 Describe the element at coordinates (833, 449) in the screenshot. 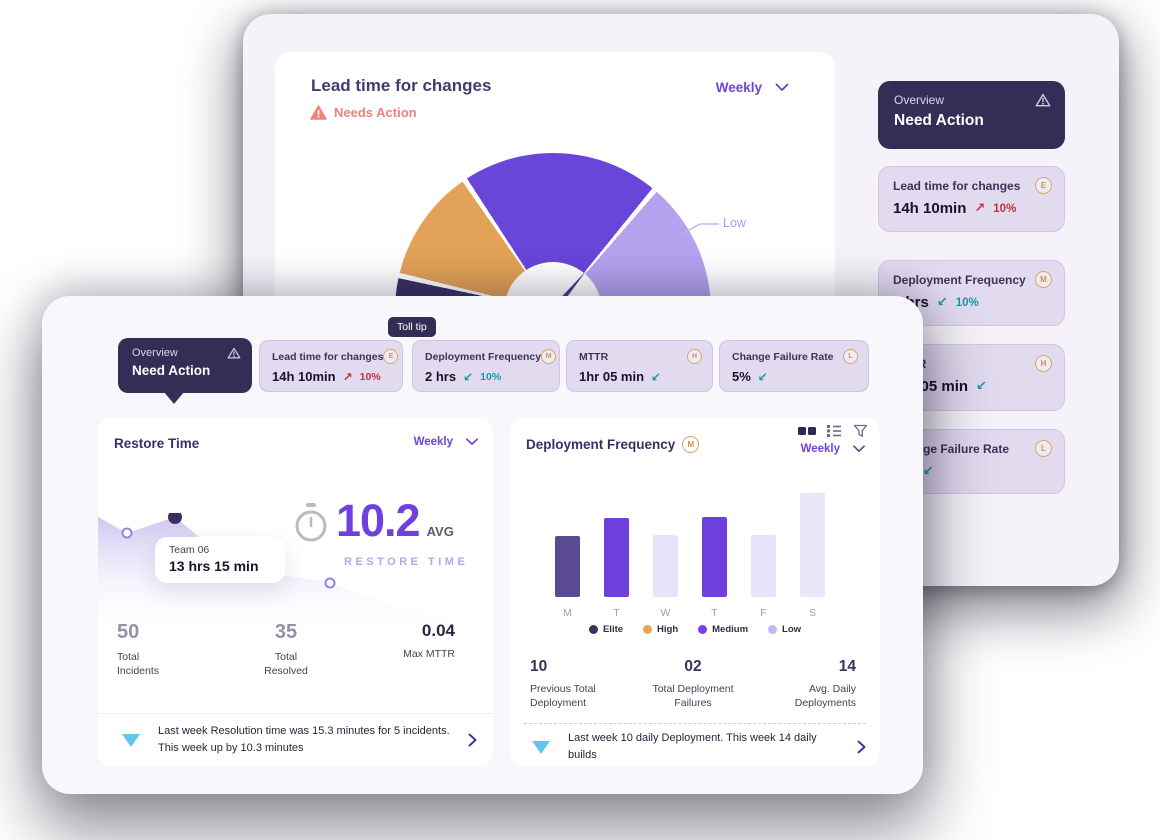

I see `deployment-period-dropdown: Weekly` at that location.